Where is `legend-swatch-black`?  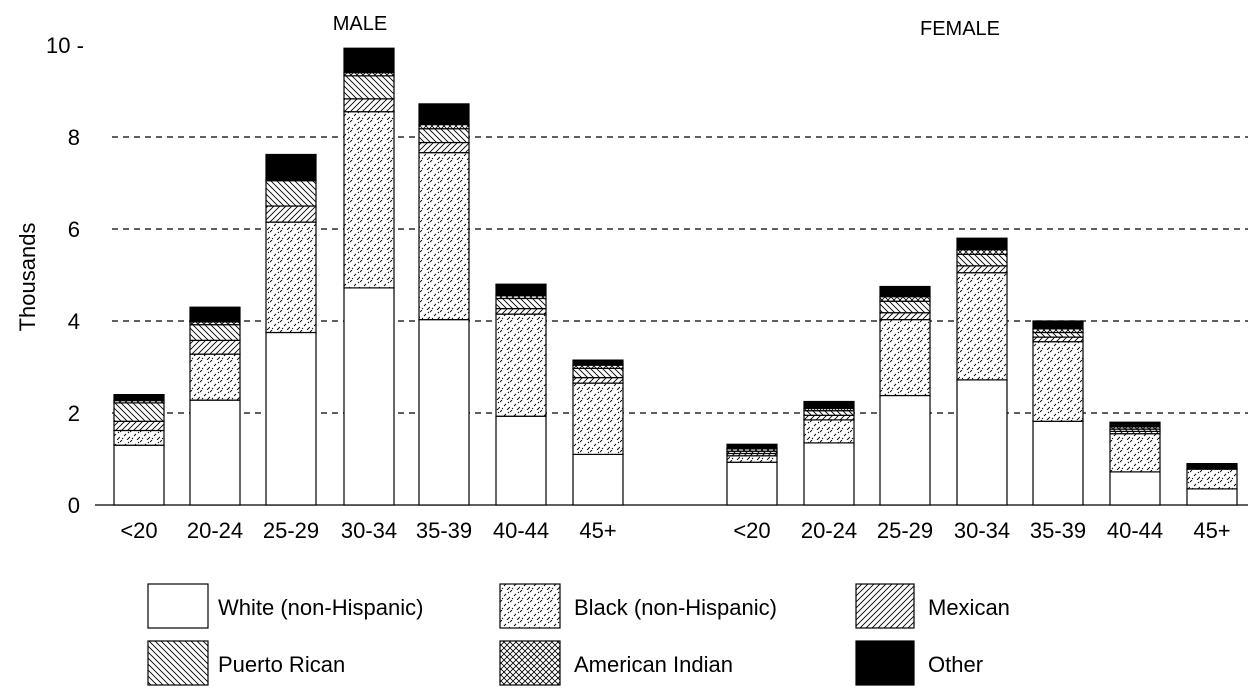 legend-swatch-black is located at coordinates (530, 606).